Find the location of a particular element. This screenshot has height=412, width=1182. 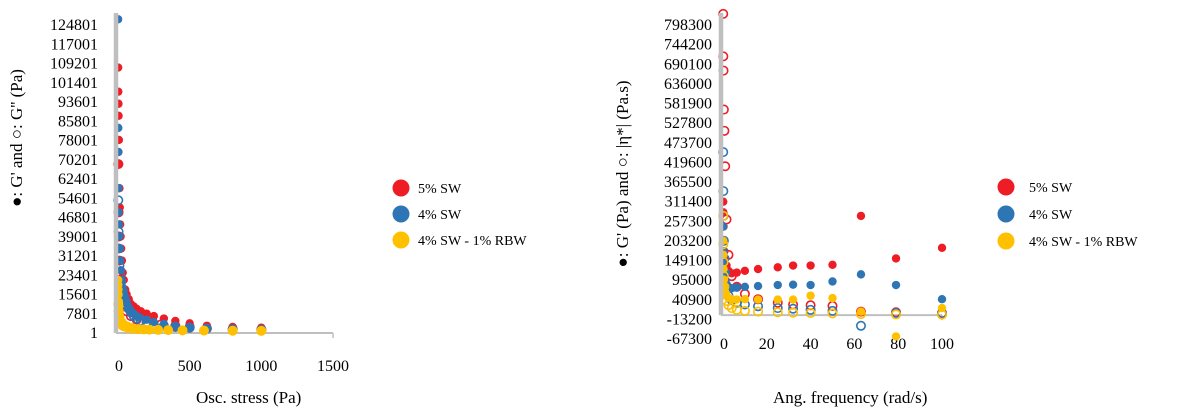

y-tick-label: 93601 is located at coordinates (78, 102).